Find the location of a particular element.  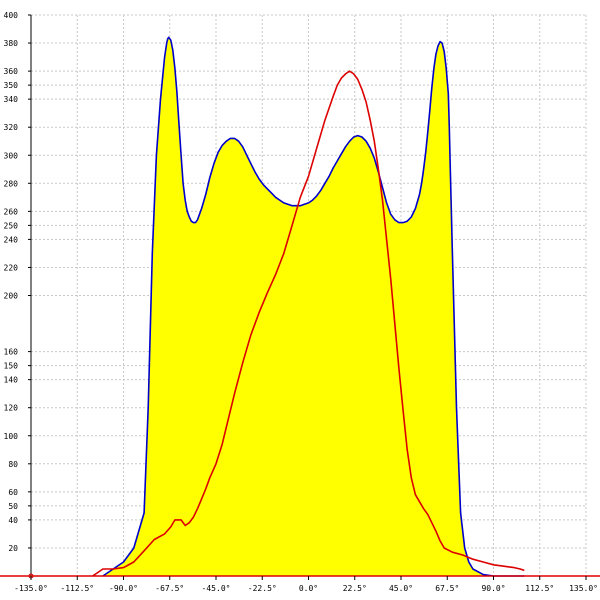

x-tick-label: -135.0° is located at coordinates (31, 588).